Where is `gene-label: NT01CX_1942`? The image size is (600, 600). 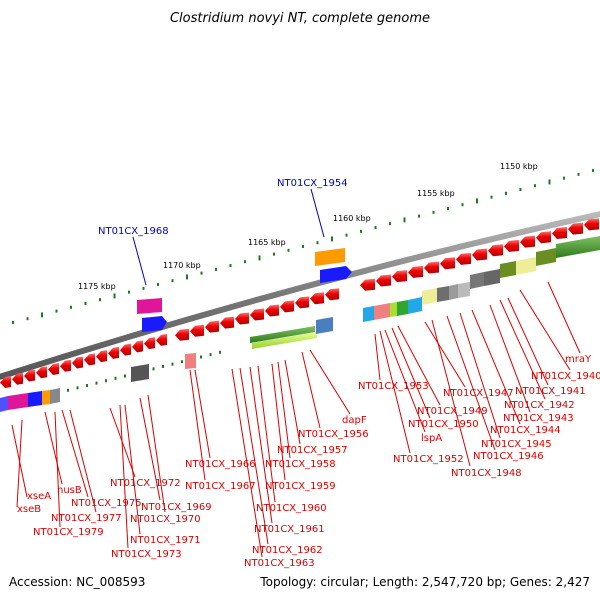 gene-label: NT01CX_1942 is located at coordinates (539, 405).